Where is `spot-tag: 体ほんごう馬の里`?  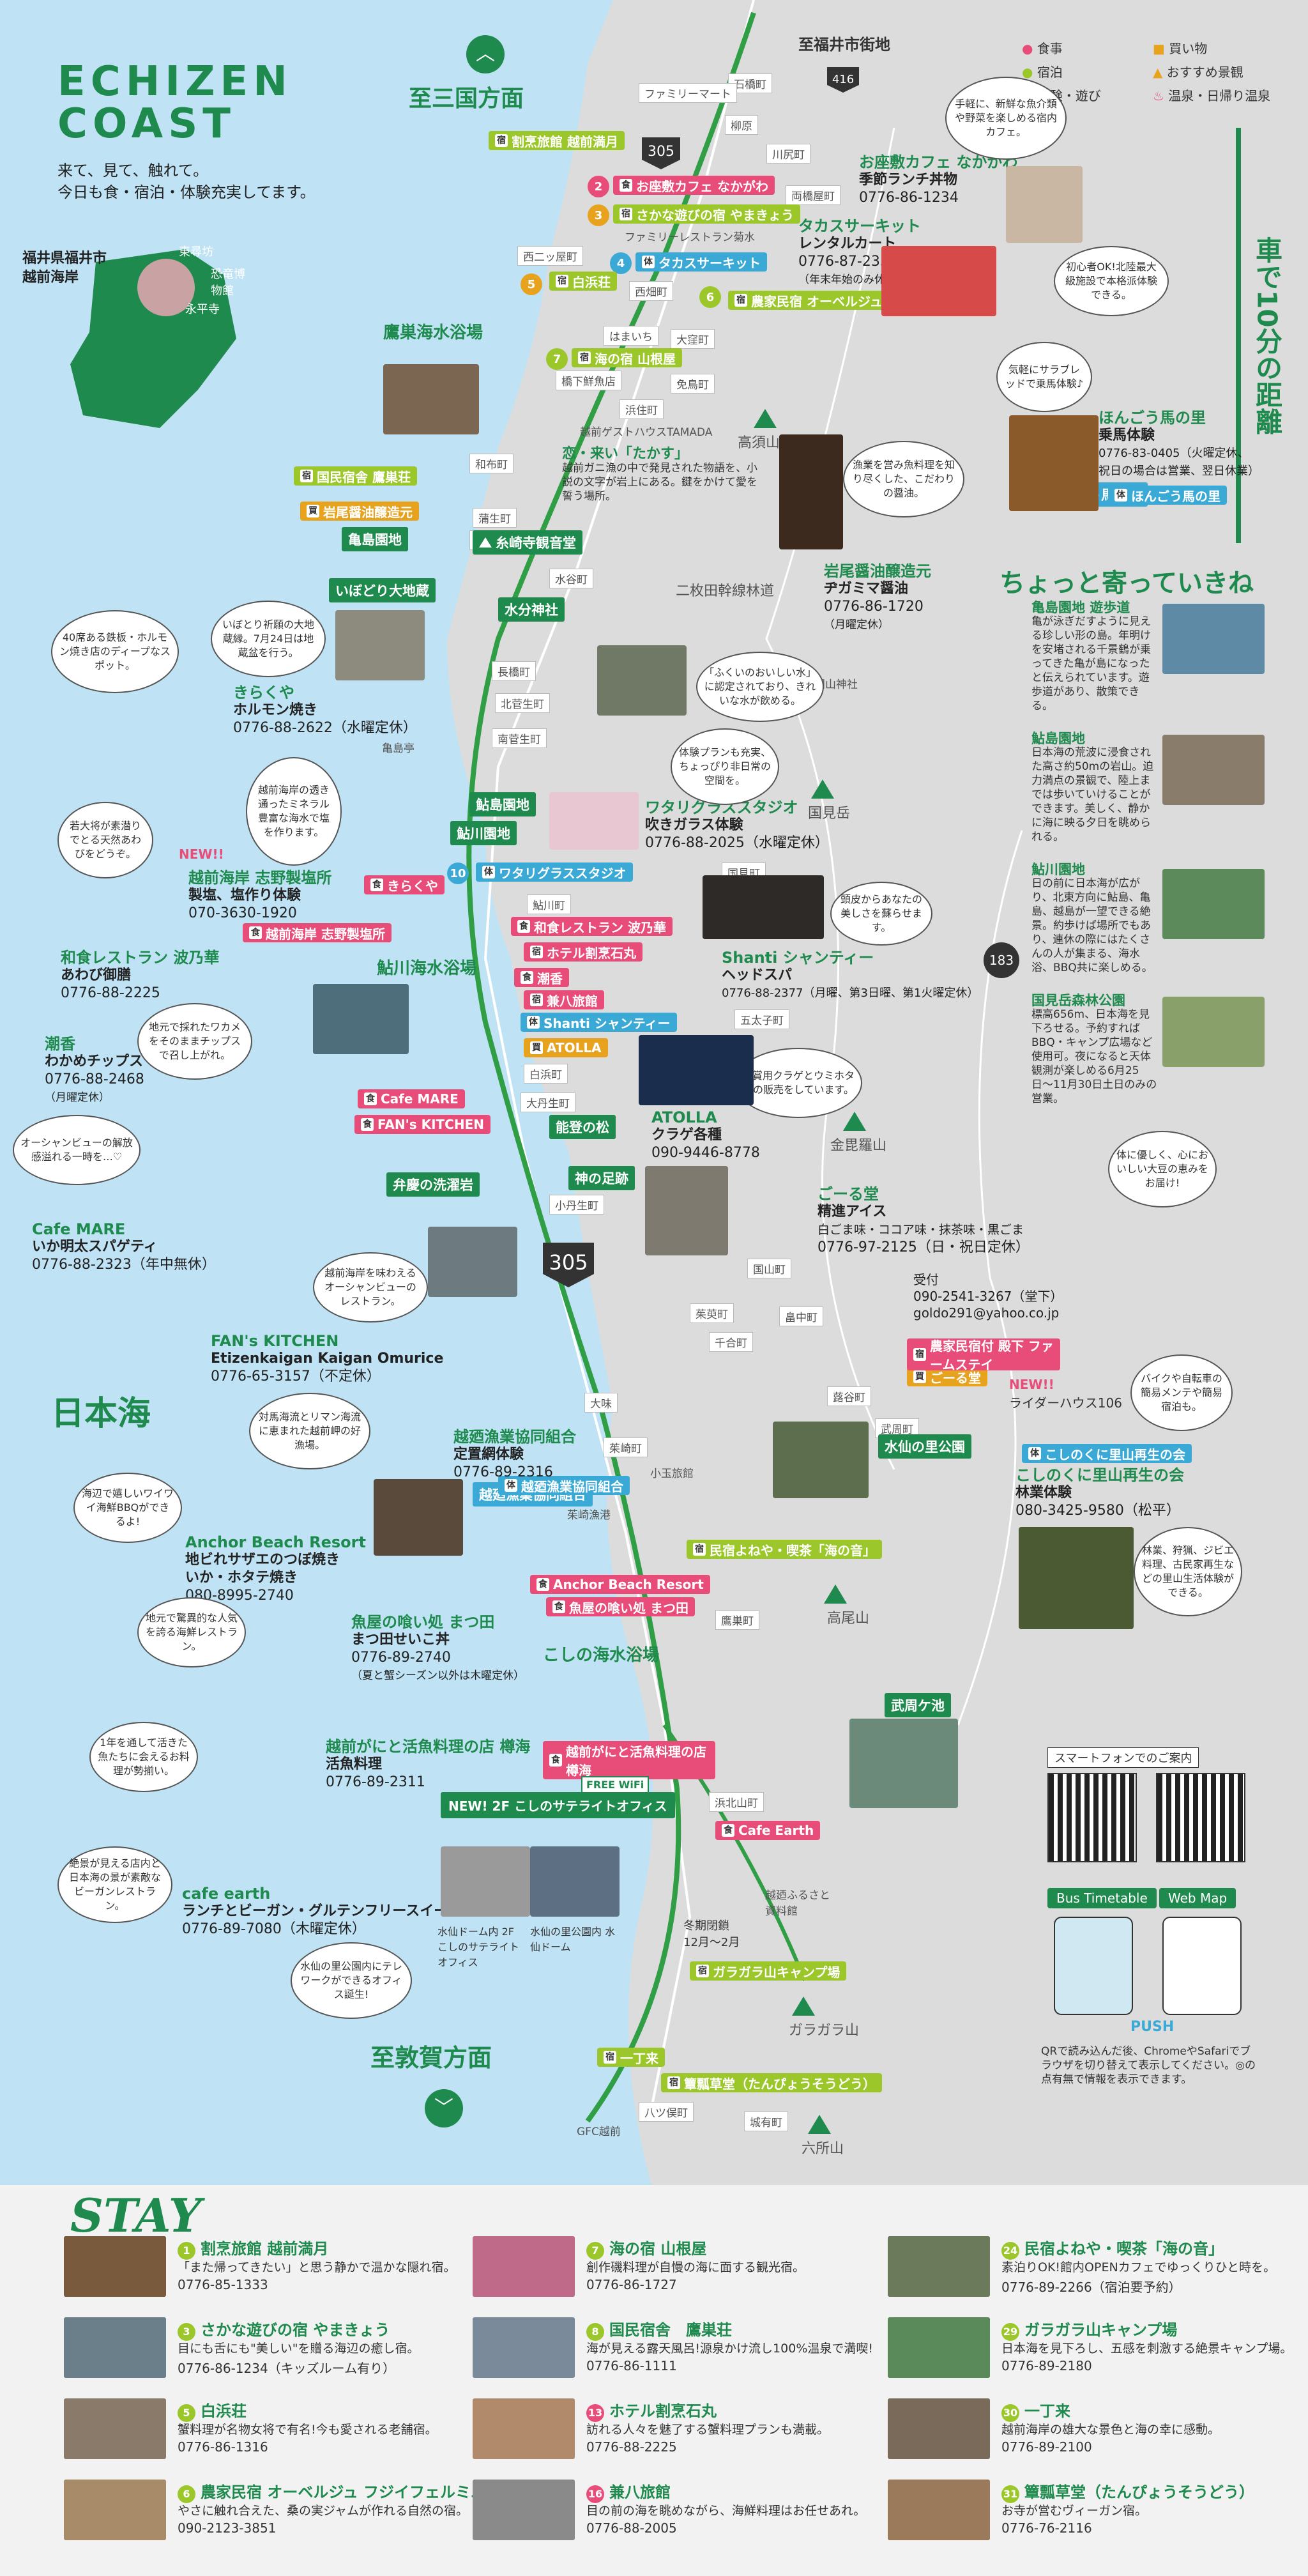
spot-tag: 体ほんごう馬の里 is located at coordinates (1167, 495).